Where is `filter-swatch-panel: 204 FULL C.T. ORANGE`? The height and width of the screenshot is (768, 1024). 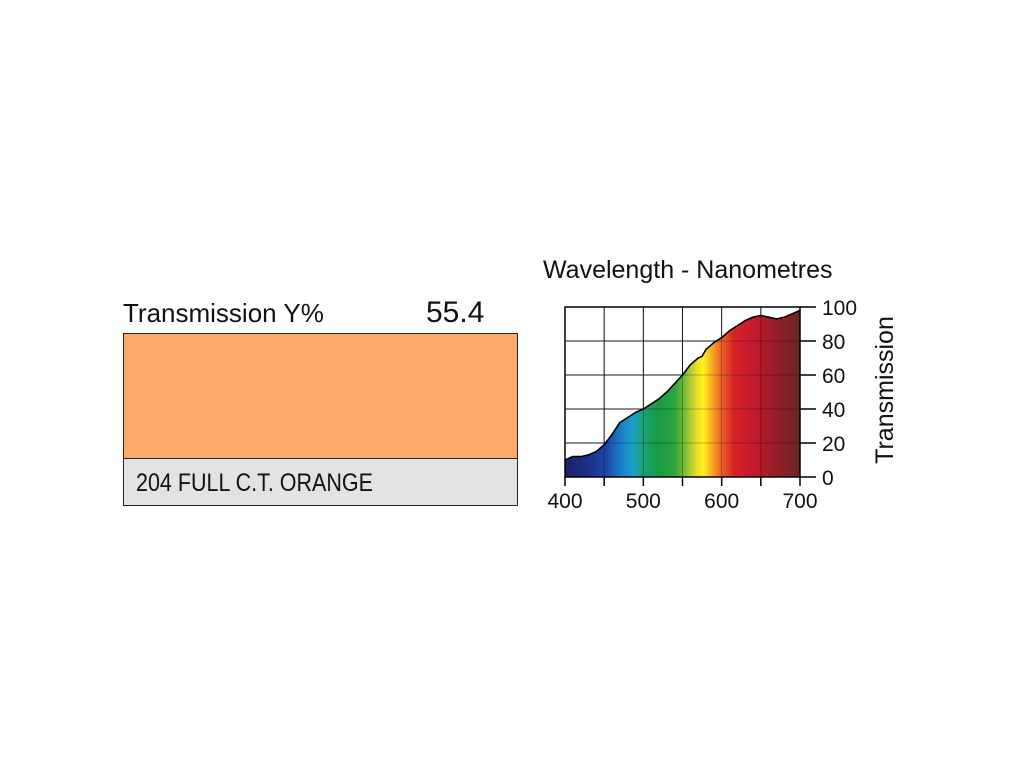 filter-swatch-panel: 204 FULL C.T. ORANGE is located at coordinates (320, 419).